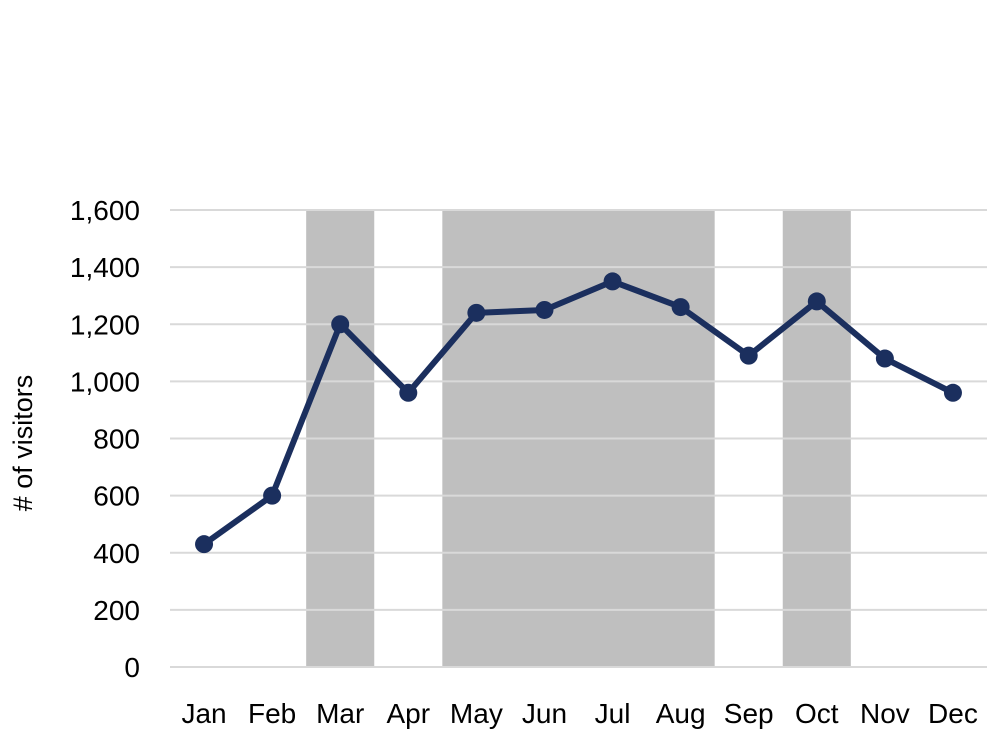  I want to click on x-tick-label: Aug, so click(681, 713).